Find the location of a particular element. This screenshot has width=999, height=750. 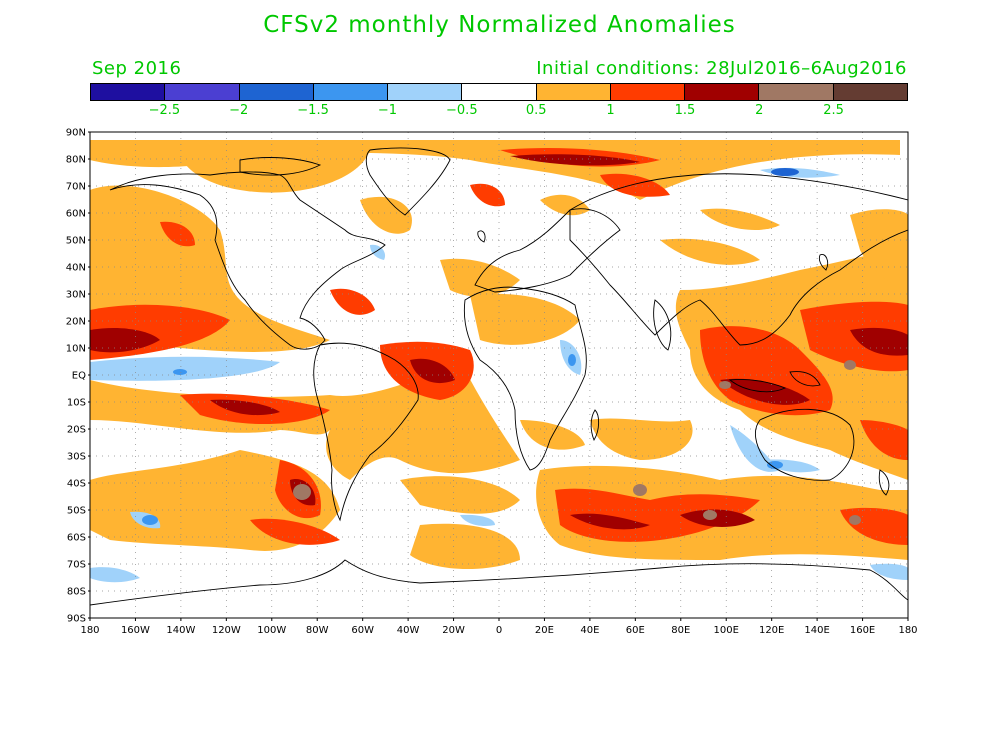

longitude-label: 140E is located at coordinates (816, 630).